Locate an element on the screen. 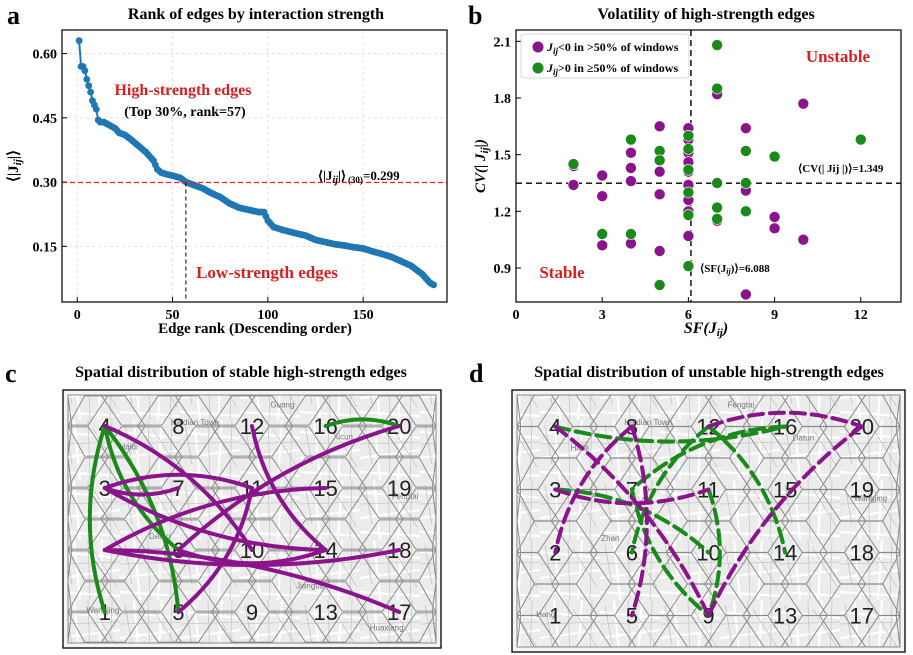  panel-letter-c: c is located at coordinates (11, 373).